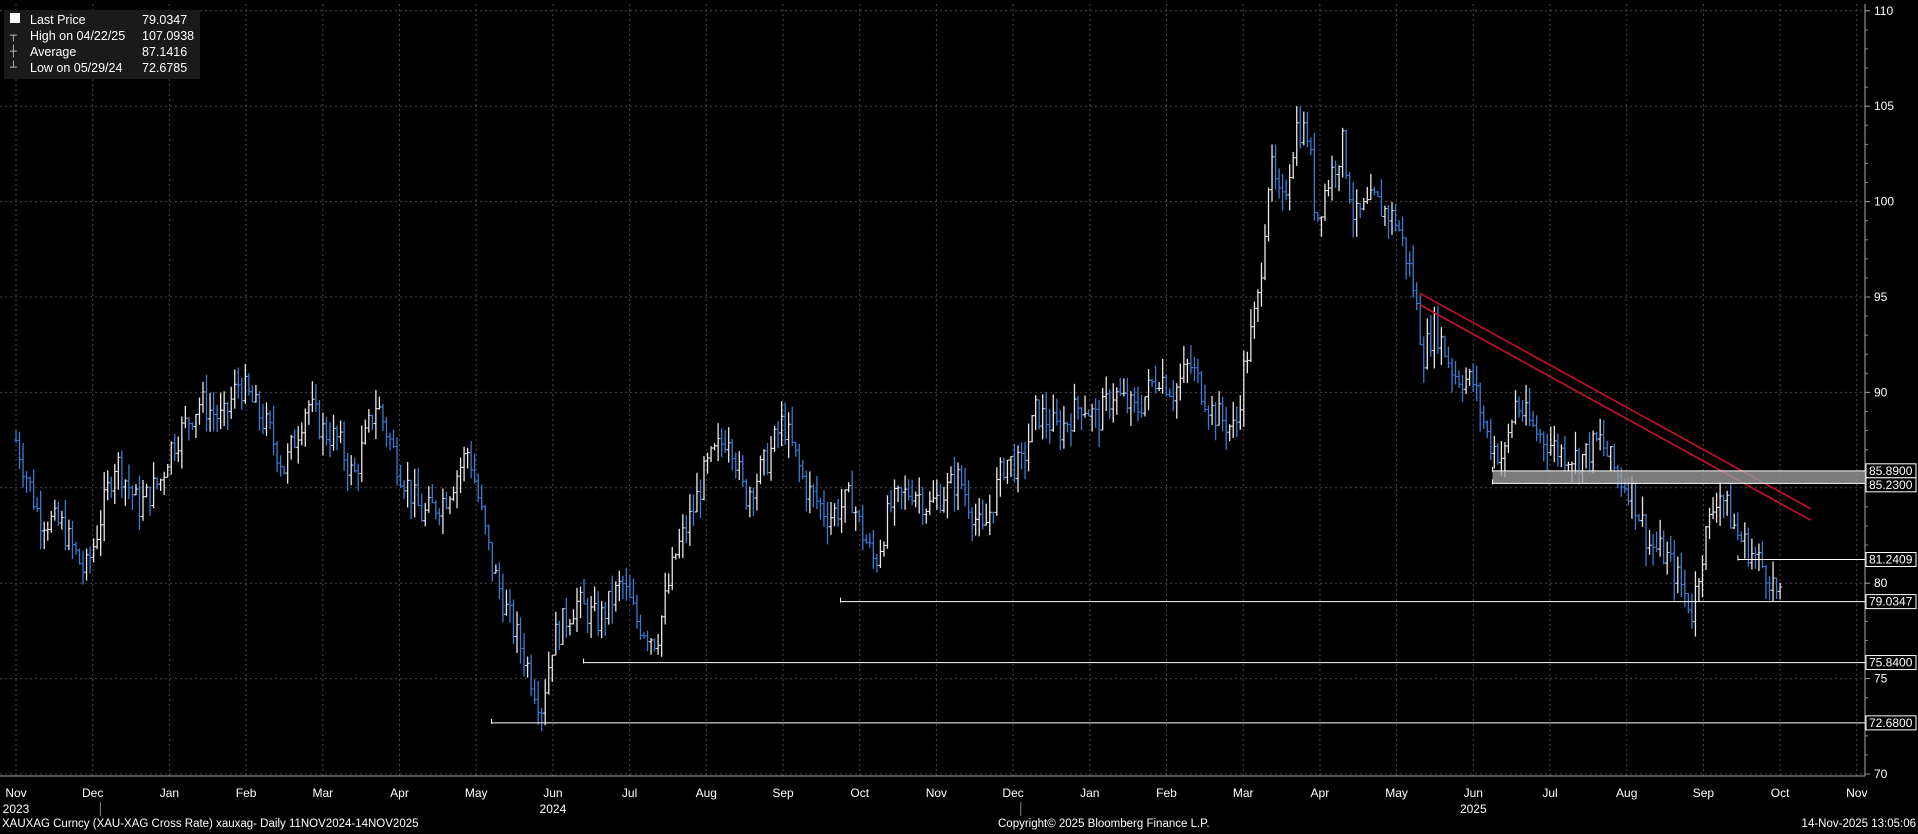  I want to click on legend-value: 87.1416, so click(165, 52).